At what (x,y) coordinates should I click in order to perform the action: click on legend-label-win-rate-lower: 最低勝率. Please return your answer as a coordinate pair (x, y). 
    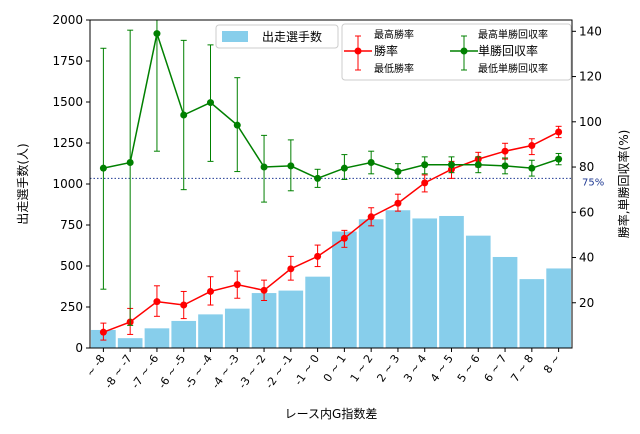
    Looking at the image, I should click on (394, 68).